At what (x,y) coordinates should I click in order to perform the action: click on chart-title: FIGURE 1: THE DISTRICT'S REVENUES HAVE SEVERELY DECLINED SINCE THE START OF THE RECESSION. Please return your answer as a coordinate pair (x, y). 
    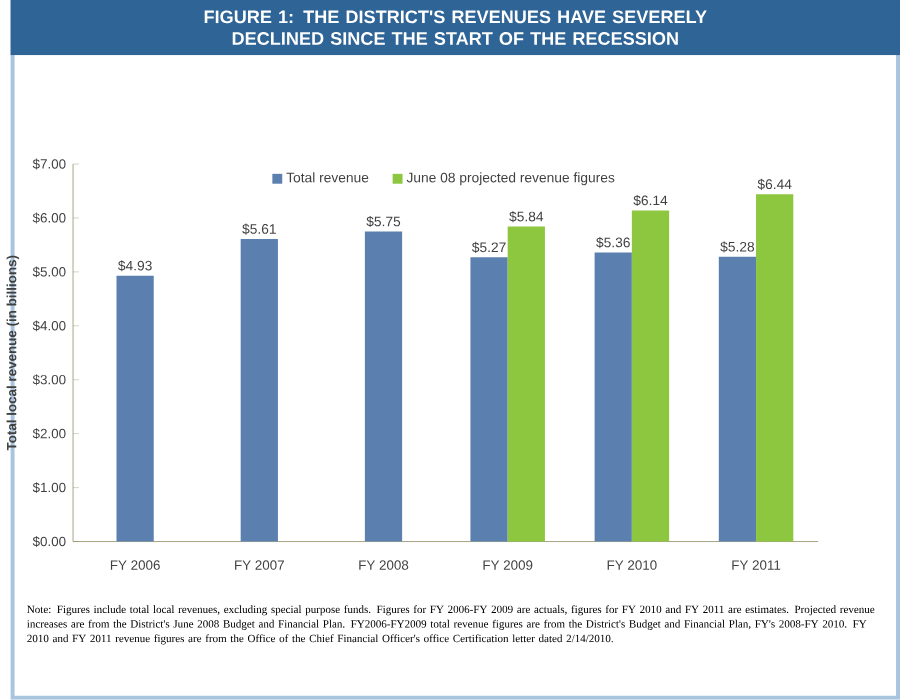
    Looking at the image, I should click on (455, 28).